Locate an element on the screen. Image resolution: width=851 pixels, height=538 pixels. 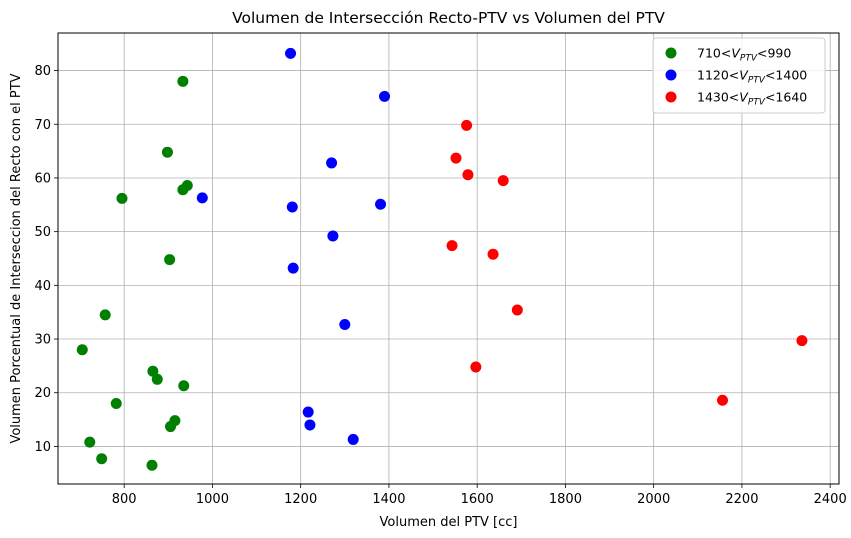
x-tick-label: 2000 is located at coordinates (653, 499).